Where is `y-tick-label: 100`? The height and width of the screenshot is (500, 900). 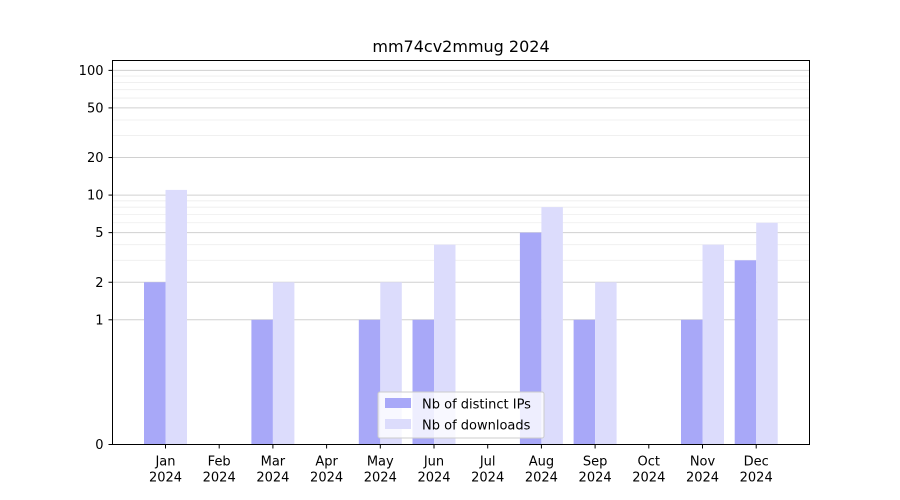
y-tick-label: 100 is located at coordinates (91, 71).